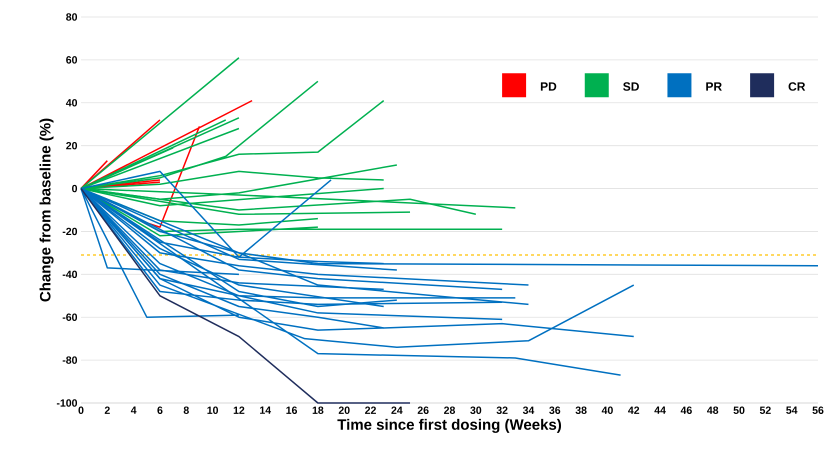  Describe the element at coordinates (714, 86) in the screenshot. I see `legend-label: PR` at that location.